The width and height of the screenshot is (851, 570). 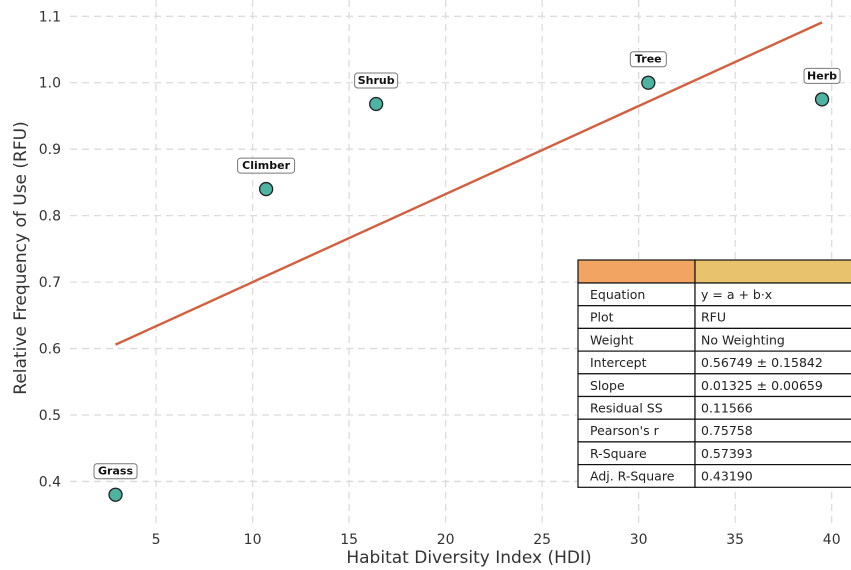 I want to click on table-row-value: 0.11566, so click(x=727, y=408).